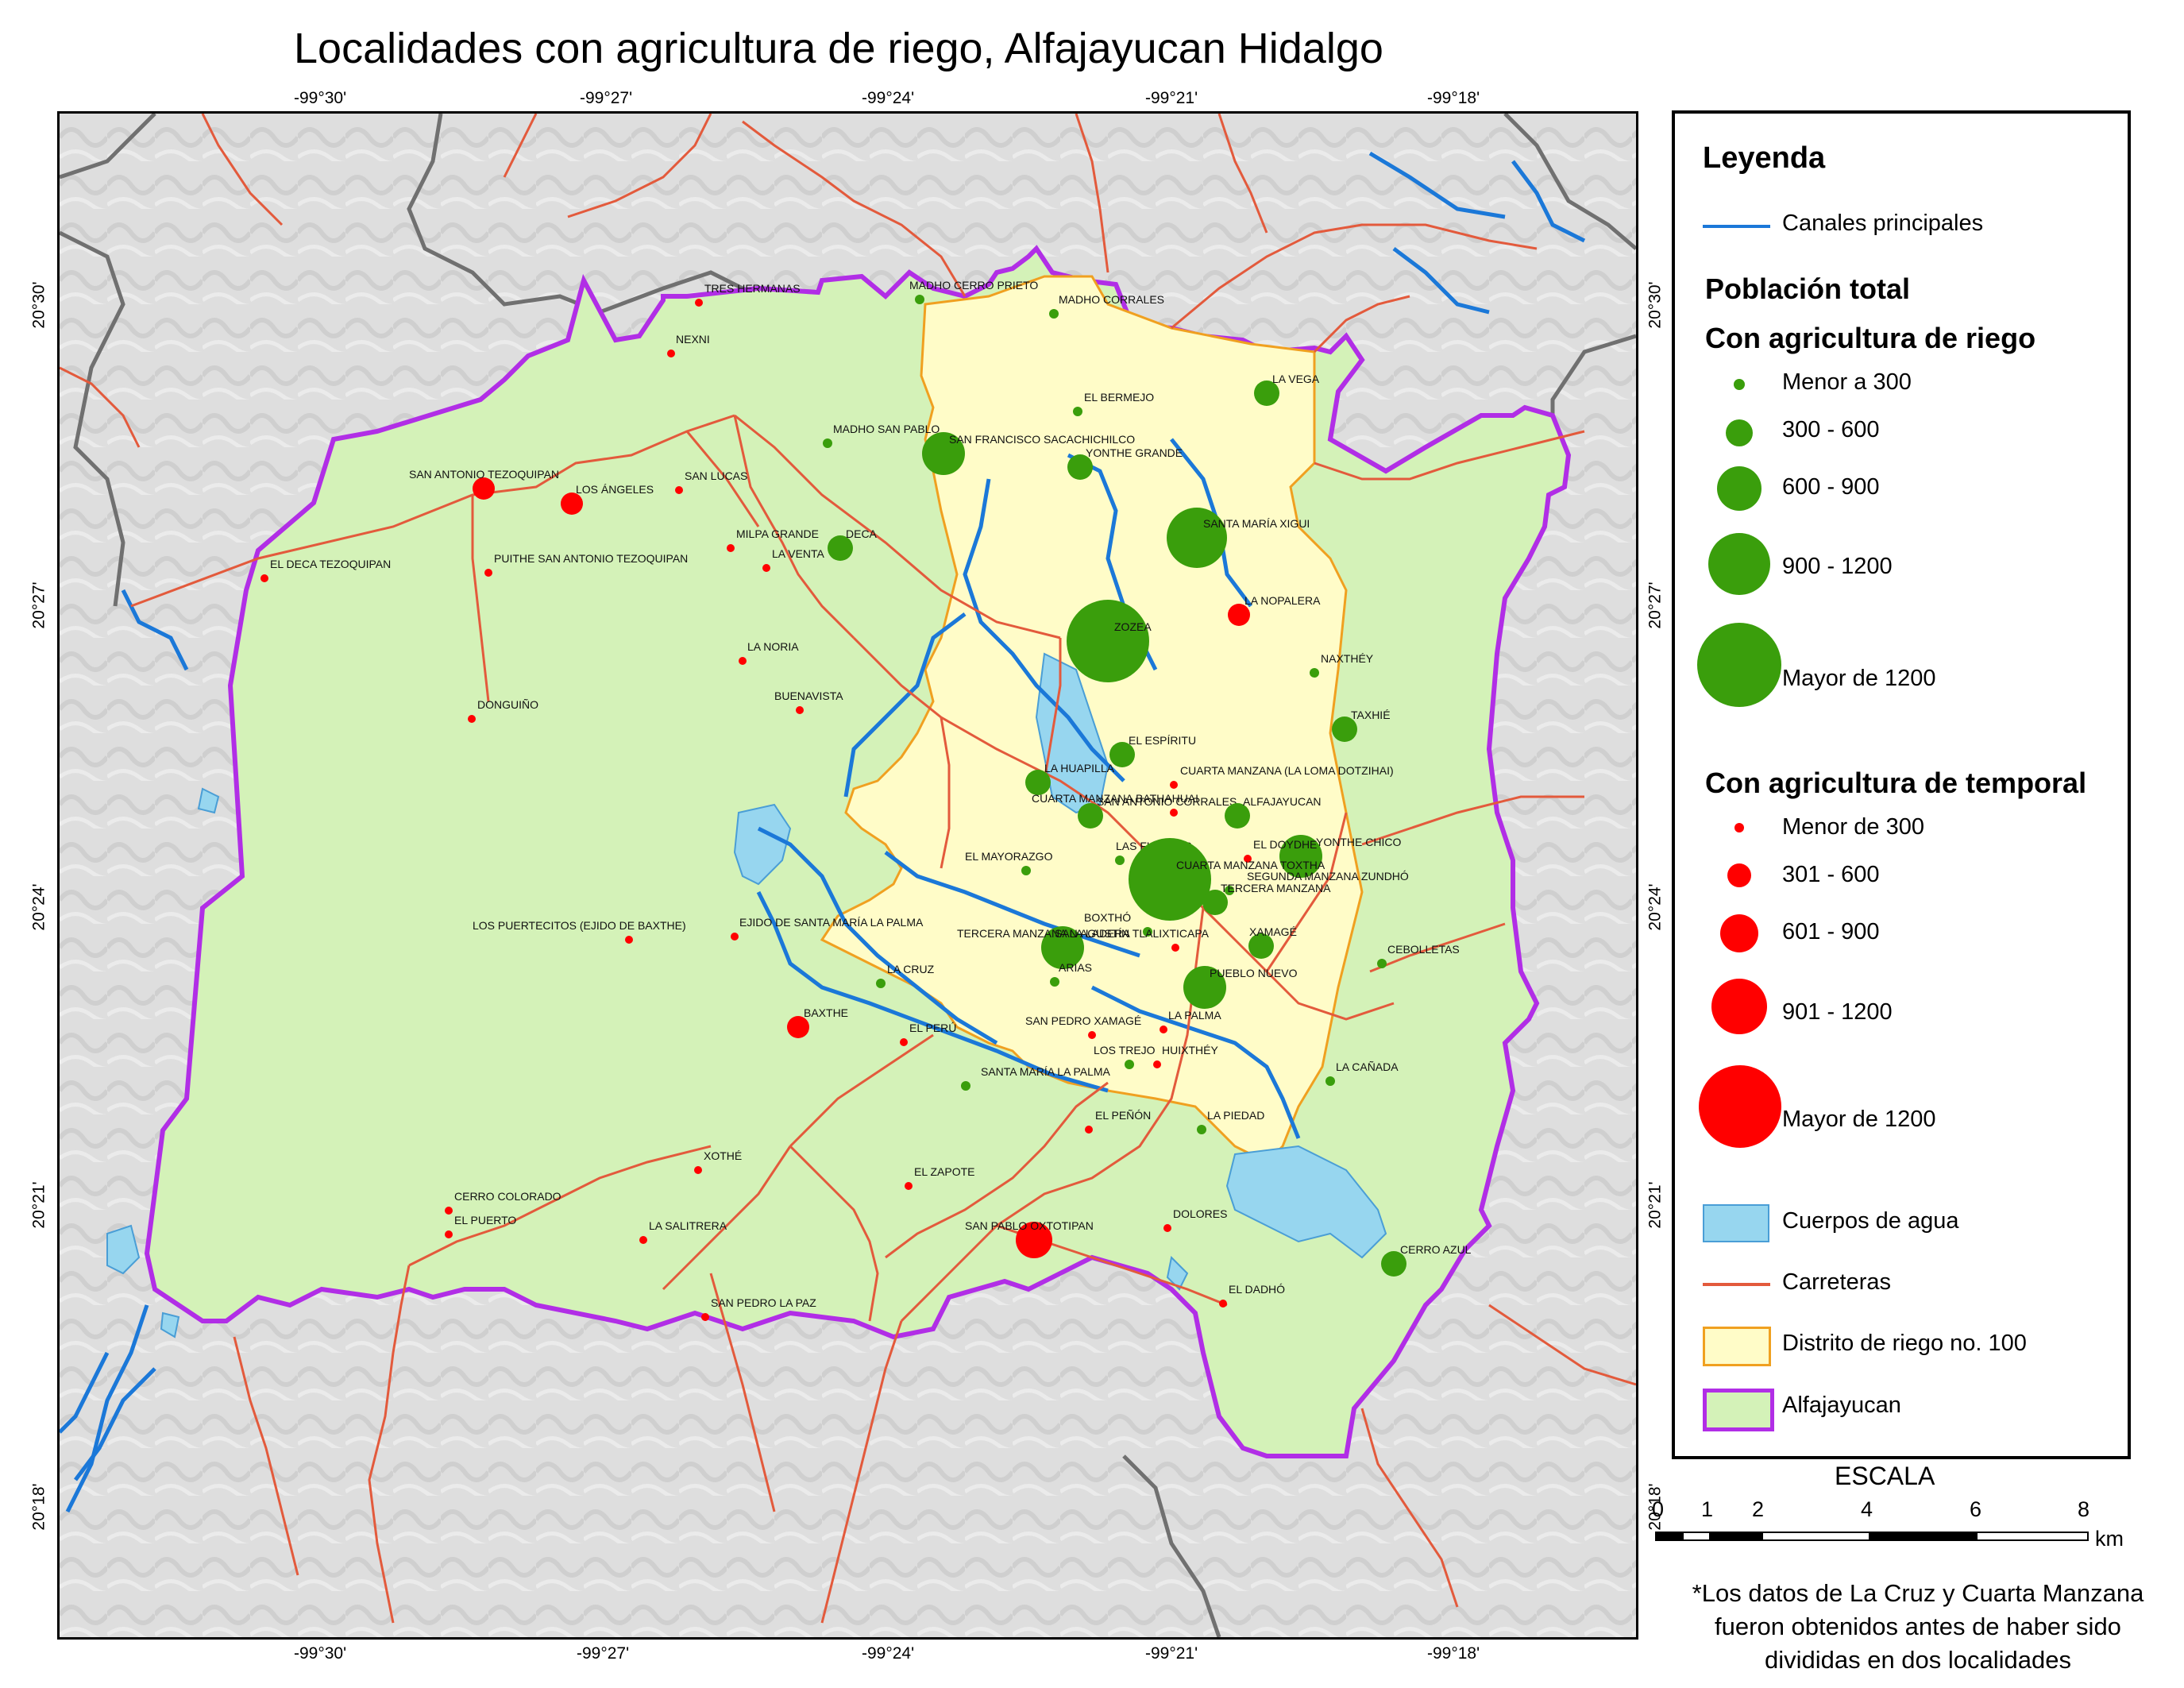  I want to click on locality-marker-la-salitrera, so click(643, 1240).